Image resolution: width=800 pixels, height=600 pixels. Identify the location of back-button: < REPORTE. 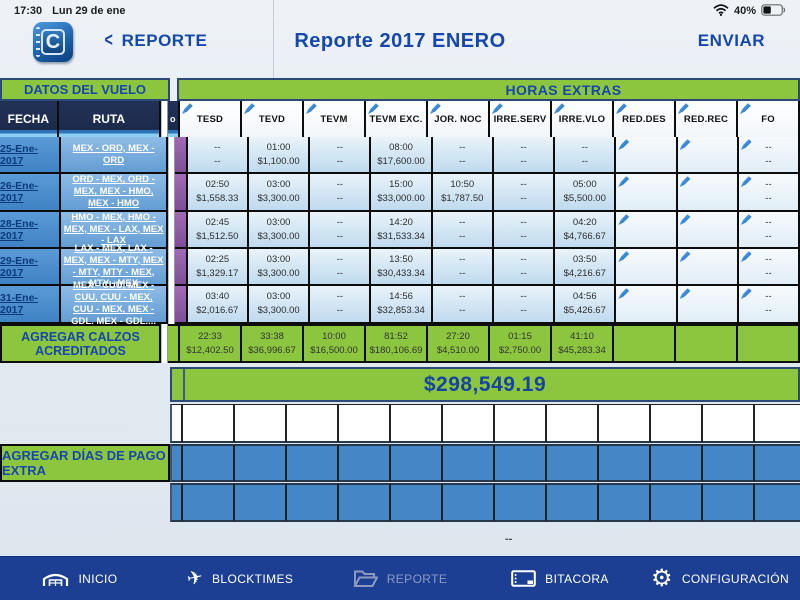
(155, 41).